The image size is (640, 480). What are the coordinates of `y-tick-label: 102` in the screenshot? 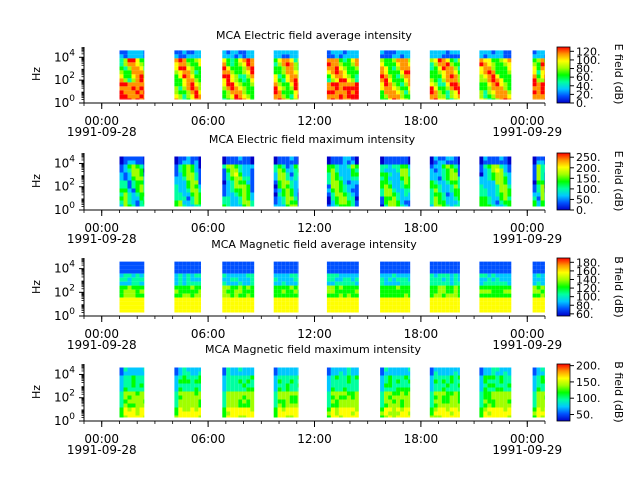 It's located at (64, 79).